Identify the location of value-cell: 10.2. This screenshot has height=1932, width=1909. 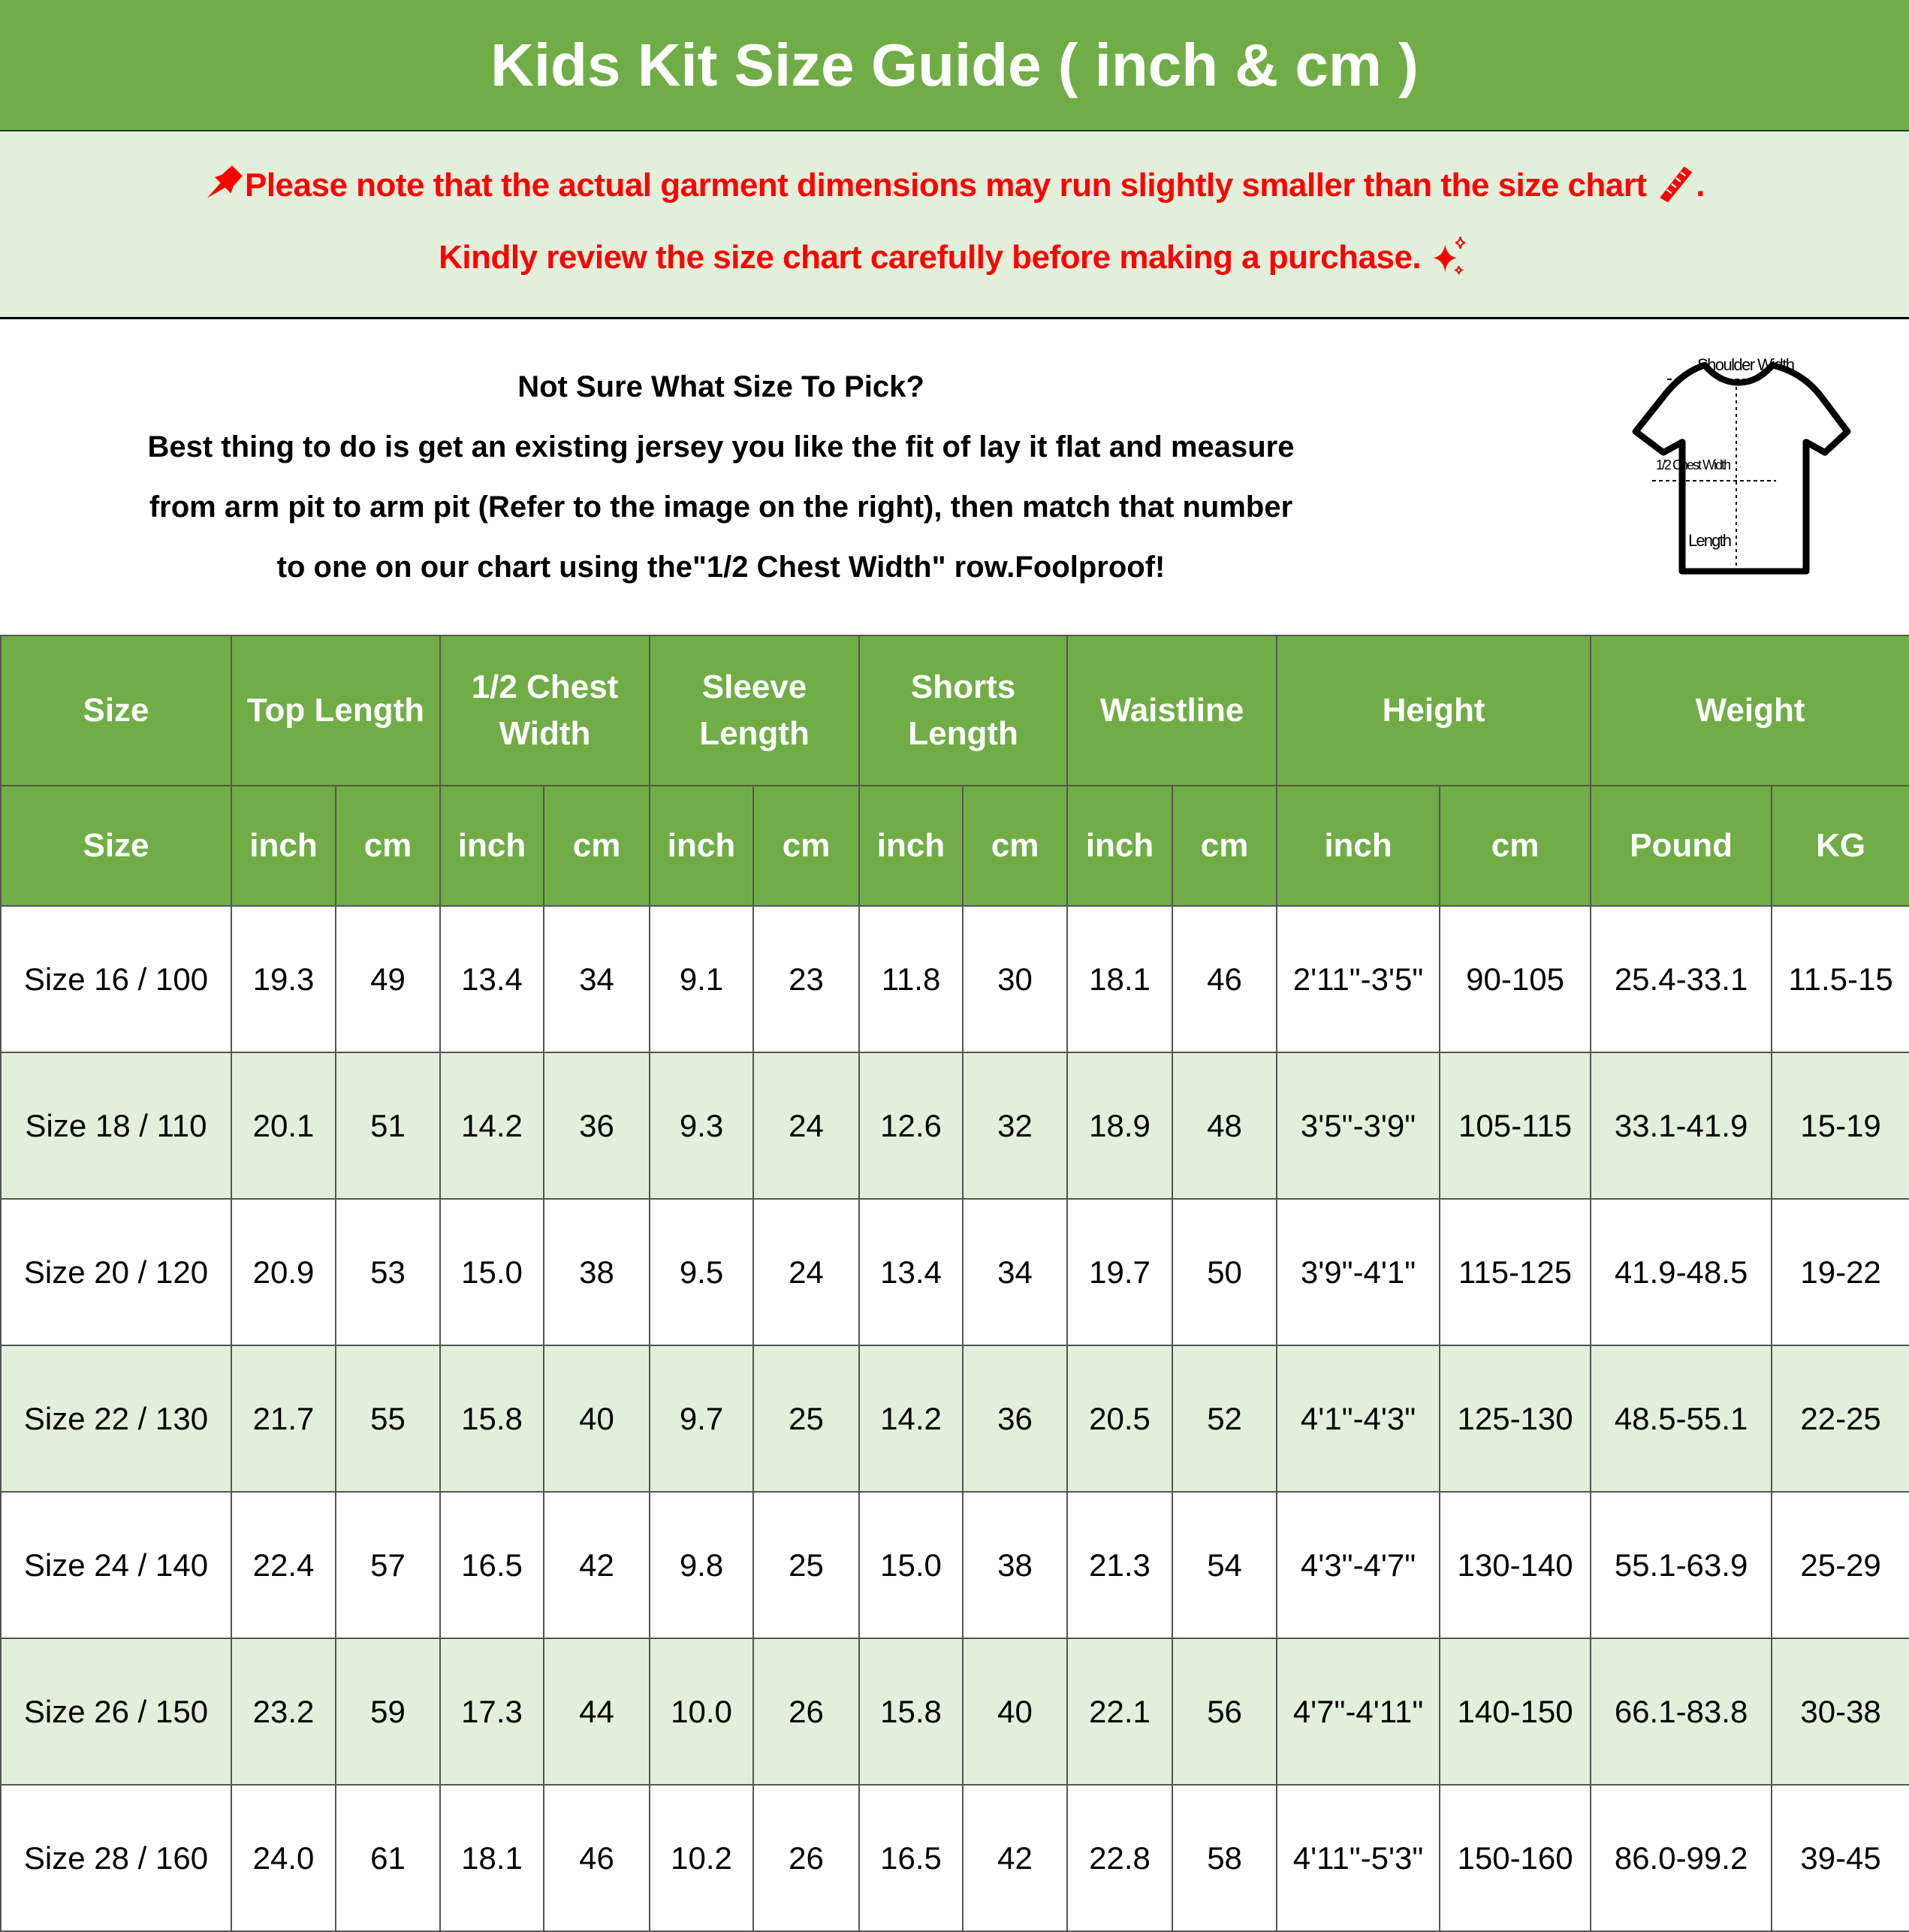
(702, 1858).